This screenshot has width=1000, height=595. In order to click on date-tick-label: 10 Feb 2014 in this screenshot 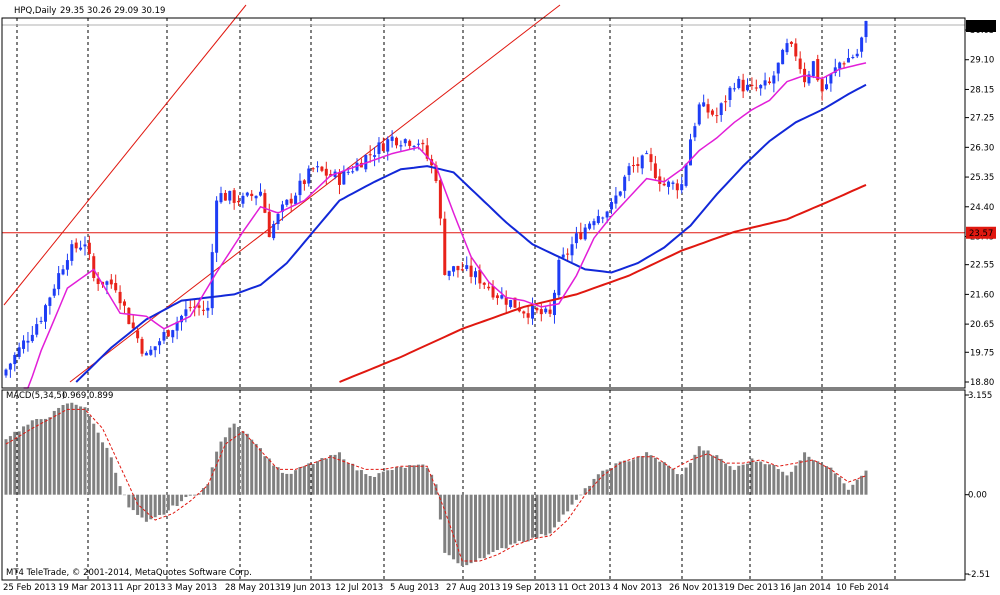, I will do `click(862, 588)`.